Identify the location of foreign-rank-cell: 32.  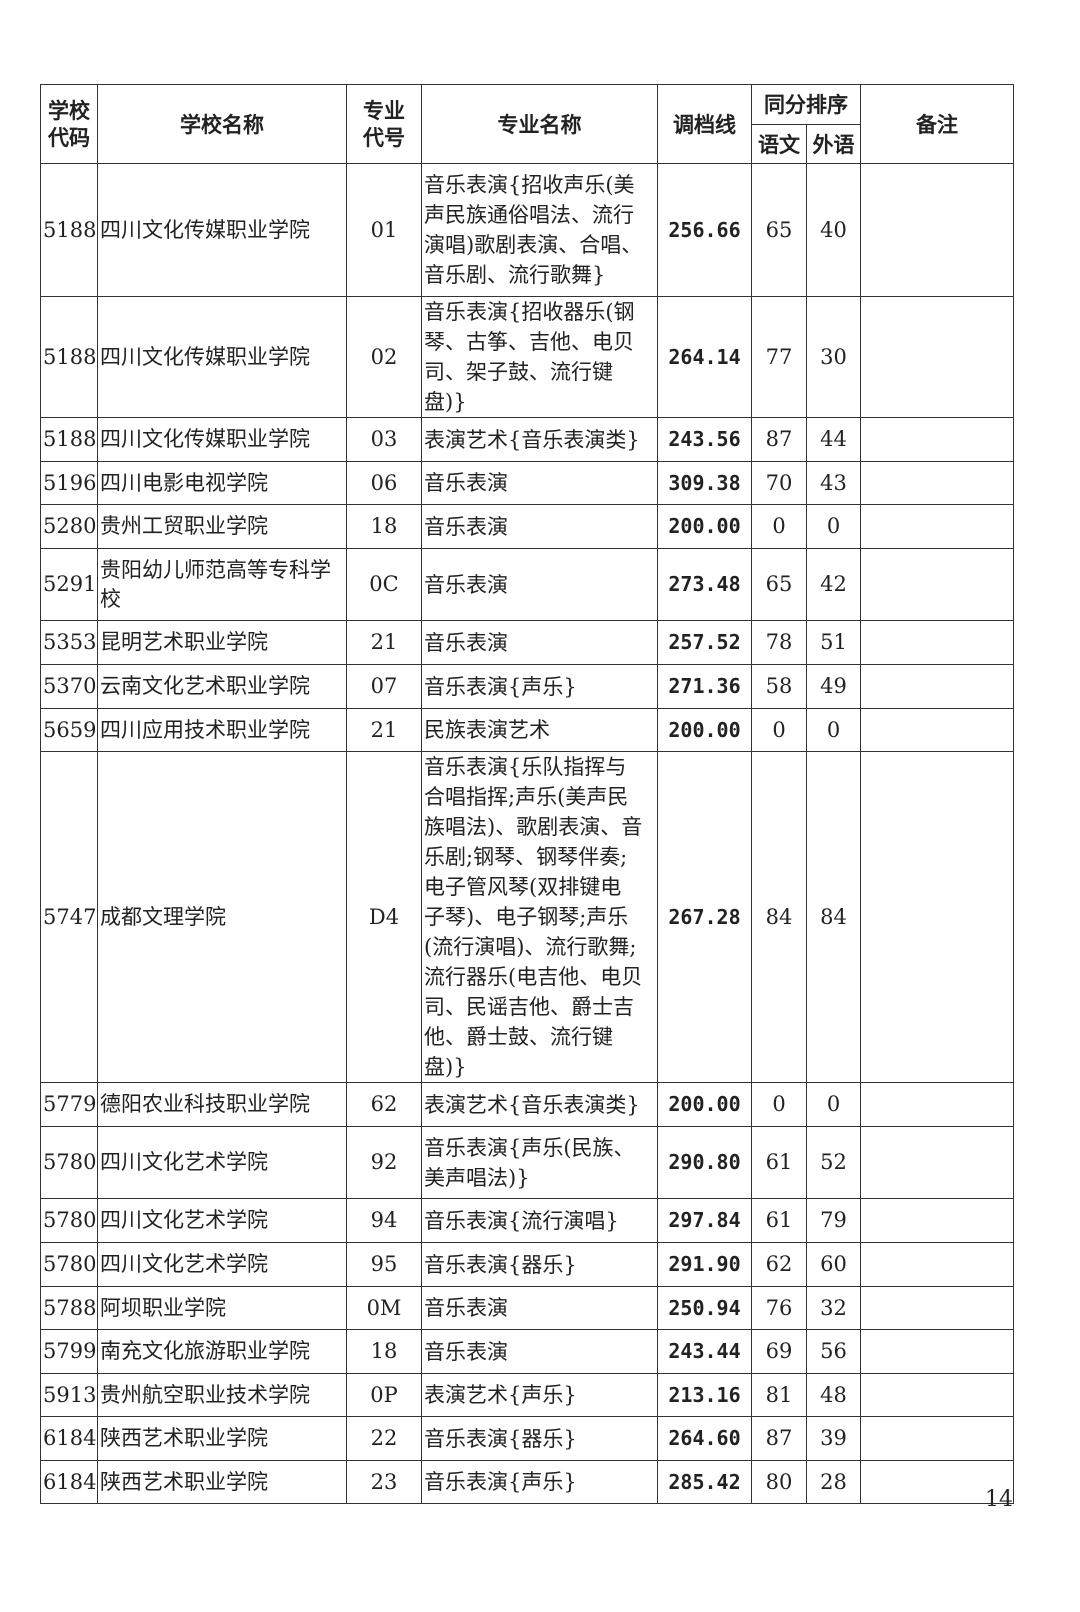
(833, 1308).